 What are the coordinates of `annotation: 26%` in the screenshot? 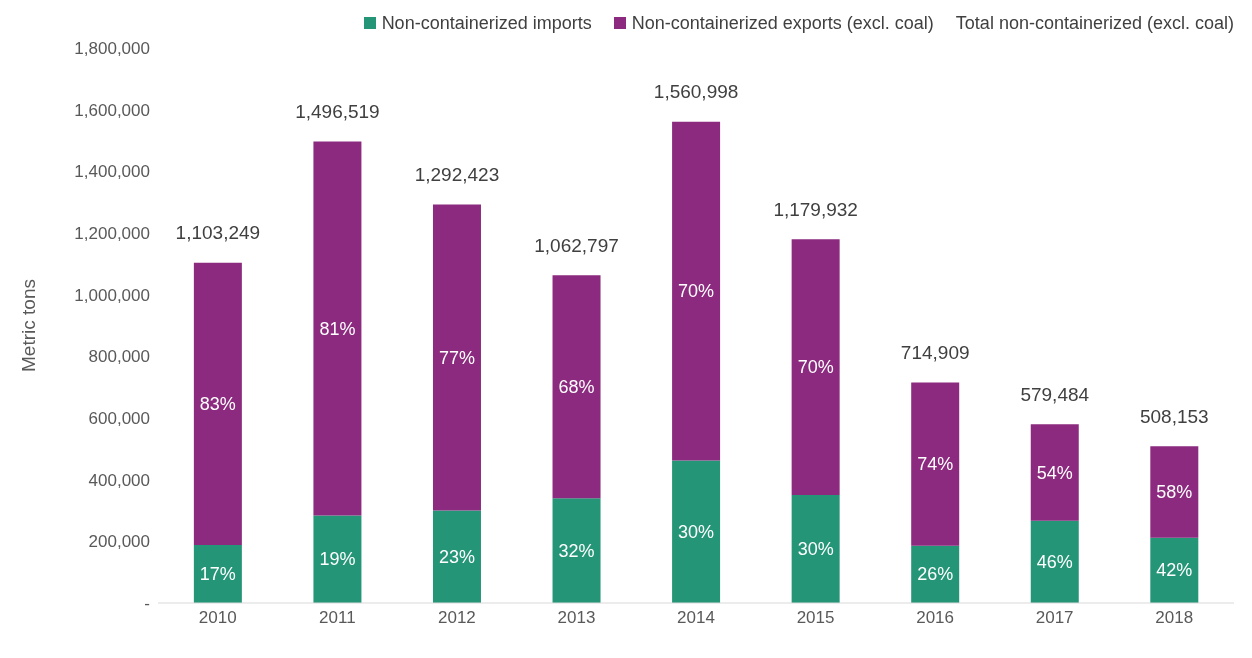 It's located at (935, 574).